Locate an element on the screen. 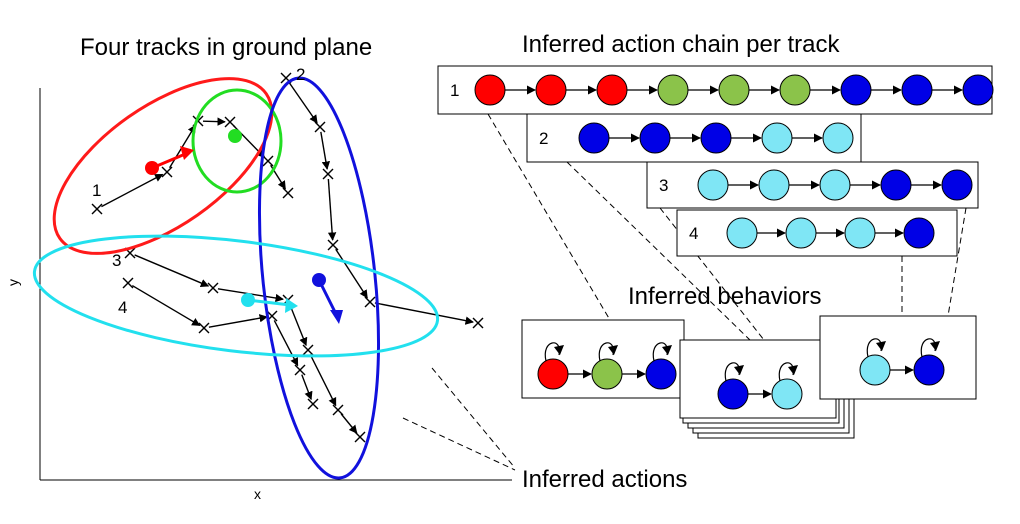  red-action-arrow is located at coordinates (169, 160).